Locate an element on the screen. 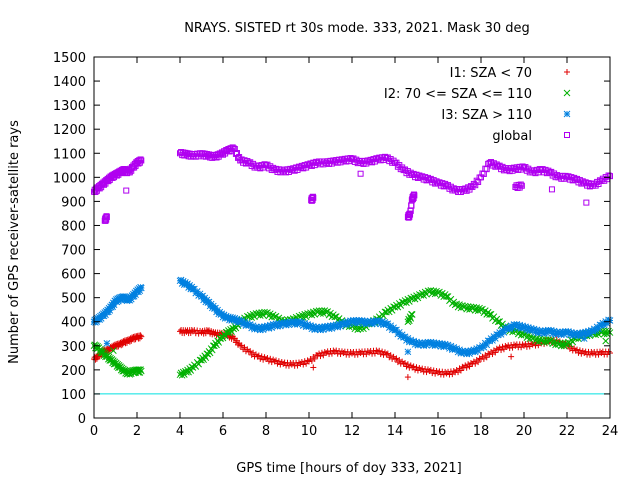  y-tick-label: 0 is located at coordinates (82, 419).